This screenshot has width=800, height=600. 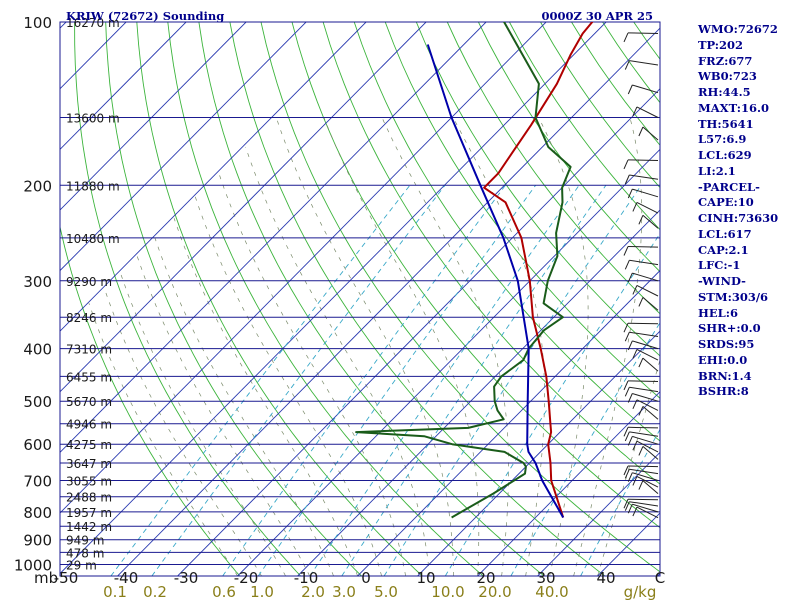 What do you see at coordinates (93, 23) in the screenshot?
I see `height-label: 16270 m` at bounding box center [93, 23].